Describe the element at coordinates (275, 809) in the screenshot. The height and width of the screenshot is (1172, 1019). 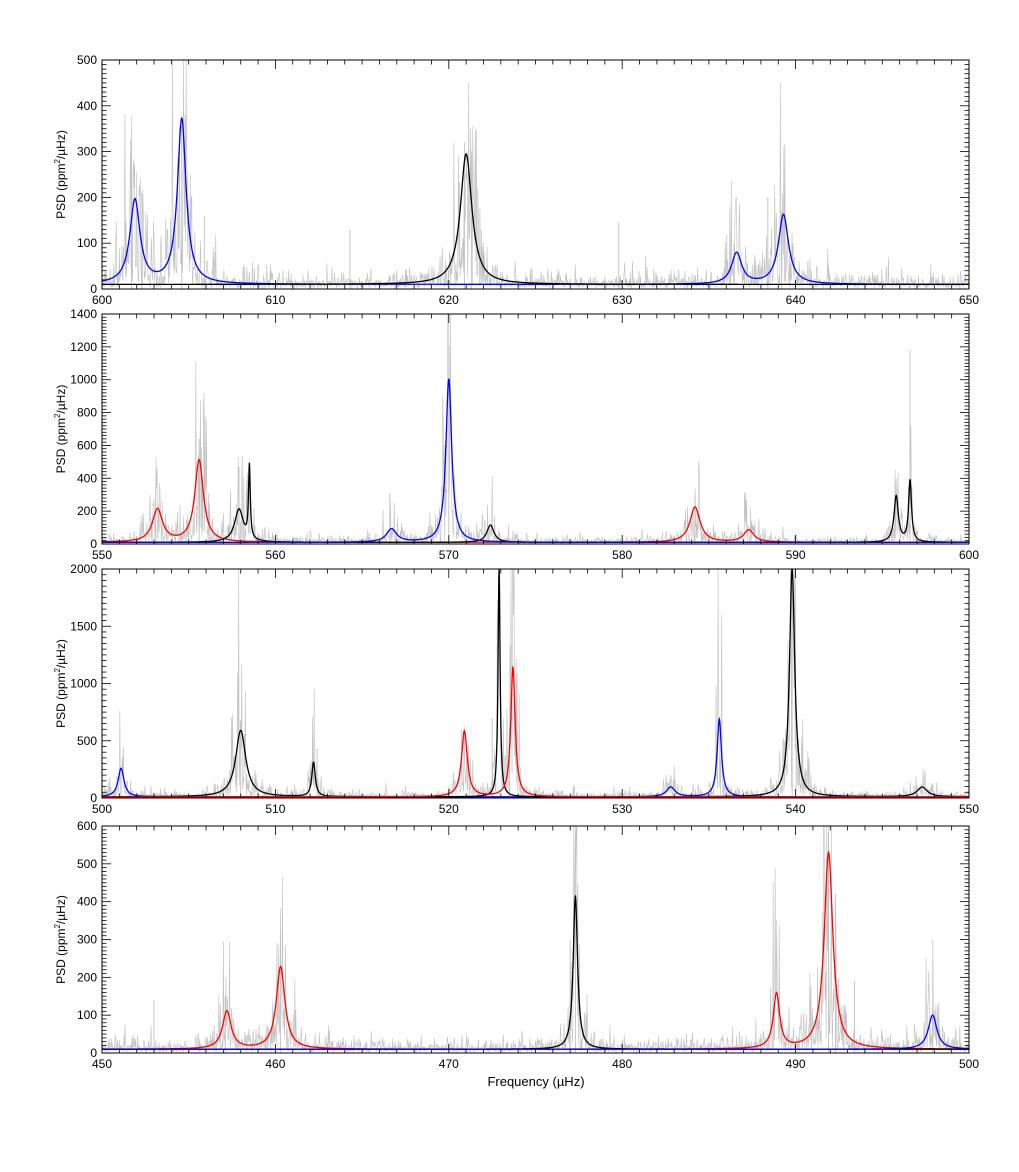
I see `x-tick-label: 510` at that location.